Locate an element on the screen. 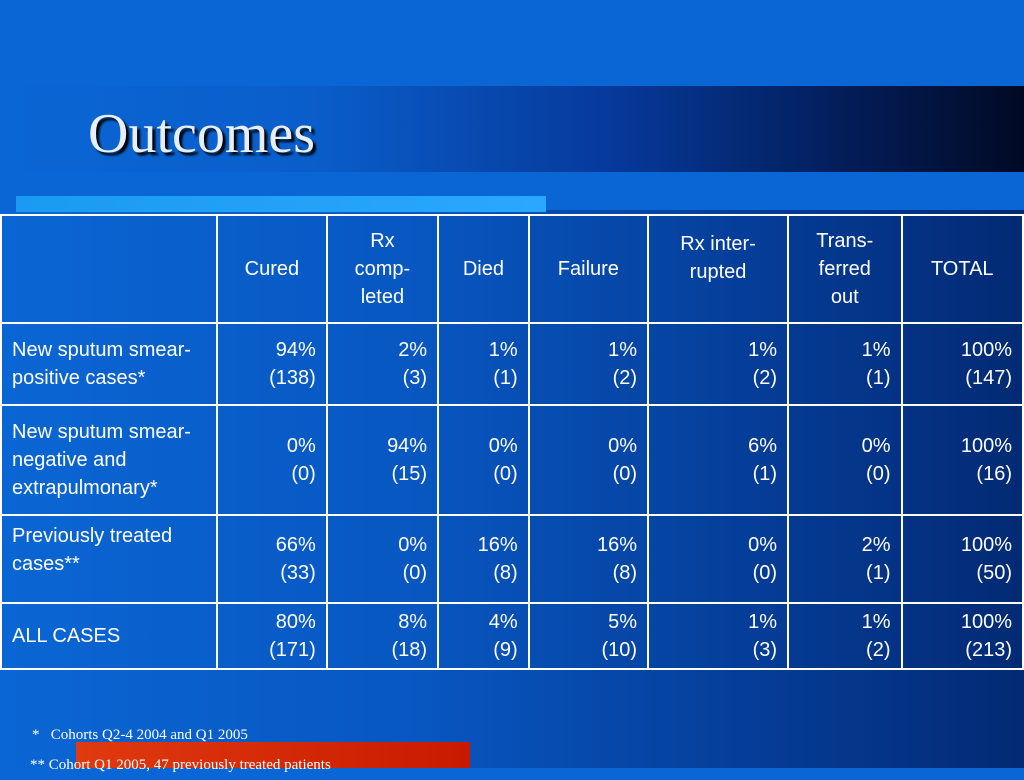 The height and width of the screenshot is (780, 1024). cell-count: (15) is located at coordinates (409, 474).